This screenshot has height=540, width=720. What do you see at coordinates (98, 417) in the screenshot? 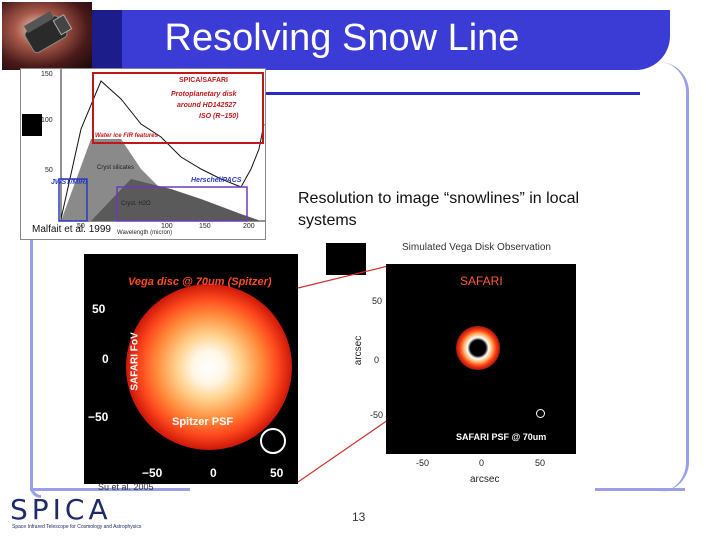
I see `y-tick: −50` at bounding box center [98, 417].